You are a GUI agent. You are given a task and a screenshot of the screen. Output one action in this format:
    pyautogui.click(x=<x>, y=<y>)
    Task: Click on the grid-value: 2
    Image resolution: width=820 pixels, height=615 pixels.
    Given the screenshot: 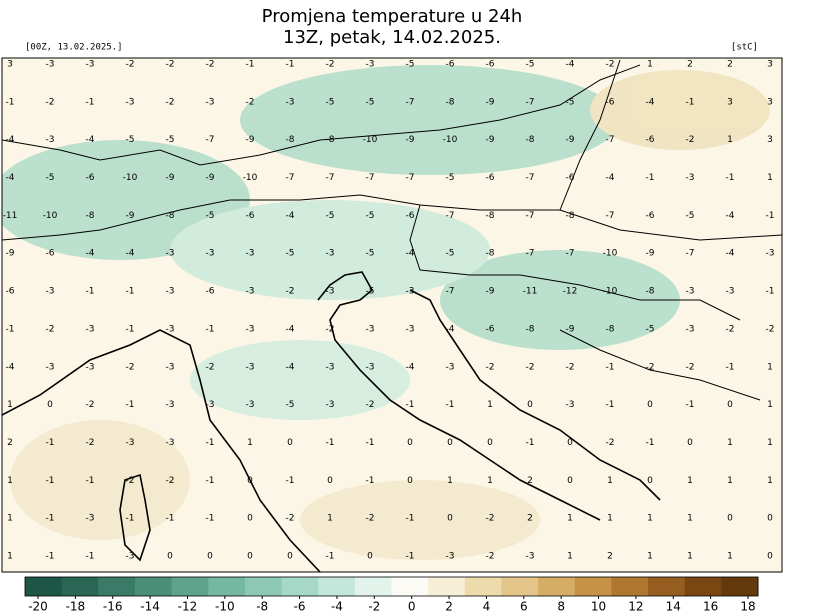 What is the action you would take?
    pyautogui.click(x=690, y=65)
    